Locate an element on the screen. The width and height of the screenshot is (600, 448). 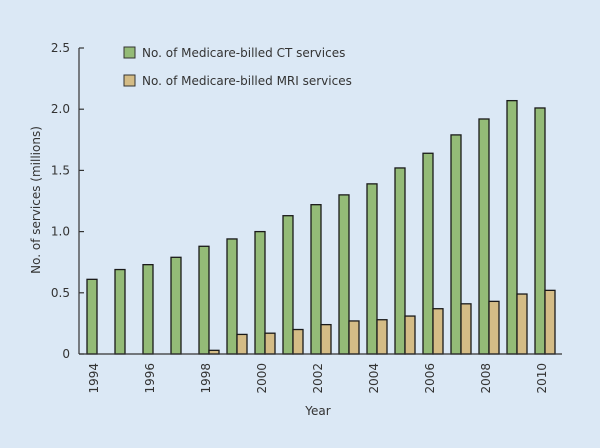
ct-bar-2009 is located at coordinates (512, 227).